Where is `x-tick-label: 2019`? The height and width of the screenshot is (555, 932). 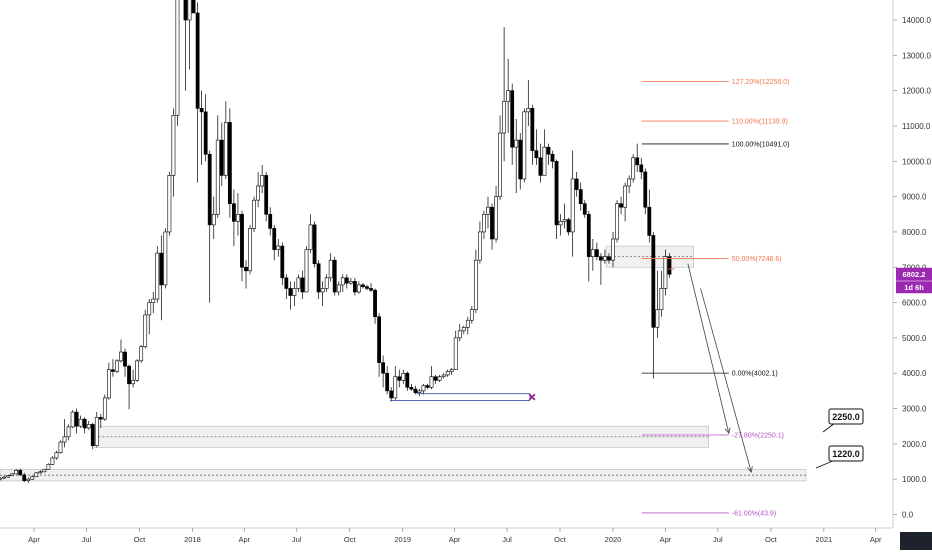 x-tick-label: 2019 is located at coordinates (402, 539).